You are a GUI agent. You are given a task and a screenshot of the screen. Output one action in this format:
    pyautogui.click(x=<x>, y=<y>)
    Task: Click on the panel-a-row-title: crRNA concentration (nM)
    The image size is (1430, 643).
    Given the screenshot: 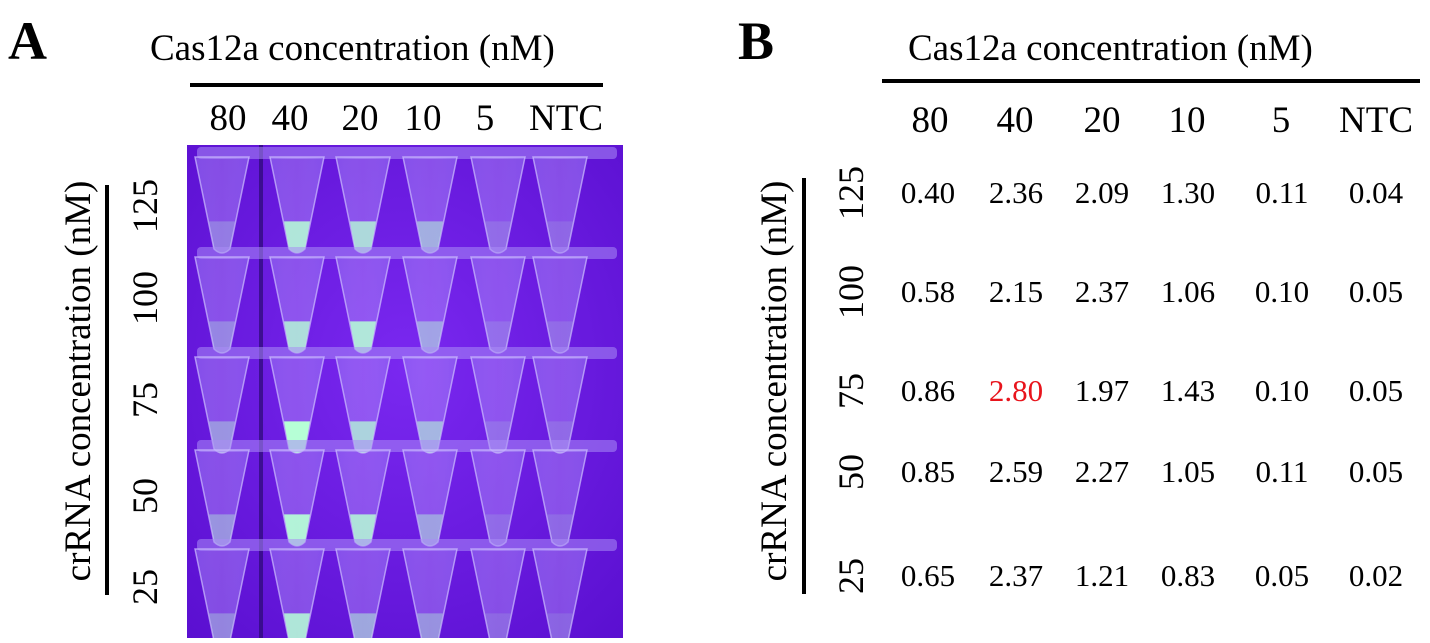 What is the action you would take?
    pyautogui.click(x=78, y=381)
    